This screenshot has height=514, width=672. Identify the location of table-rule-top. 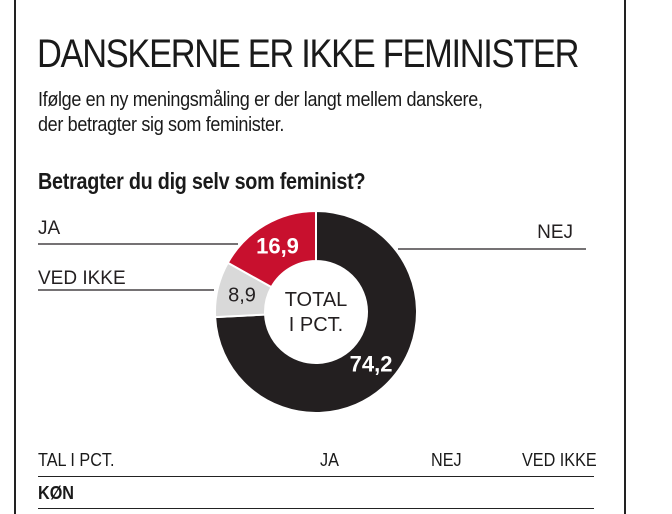
(316, 476).